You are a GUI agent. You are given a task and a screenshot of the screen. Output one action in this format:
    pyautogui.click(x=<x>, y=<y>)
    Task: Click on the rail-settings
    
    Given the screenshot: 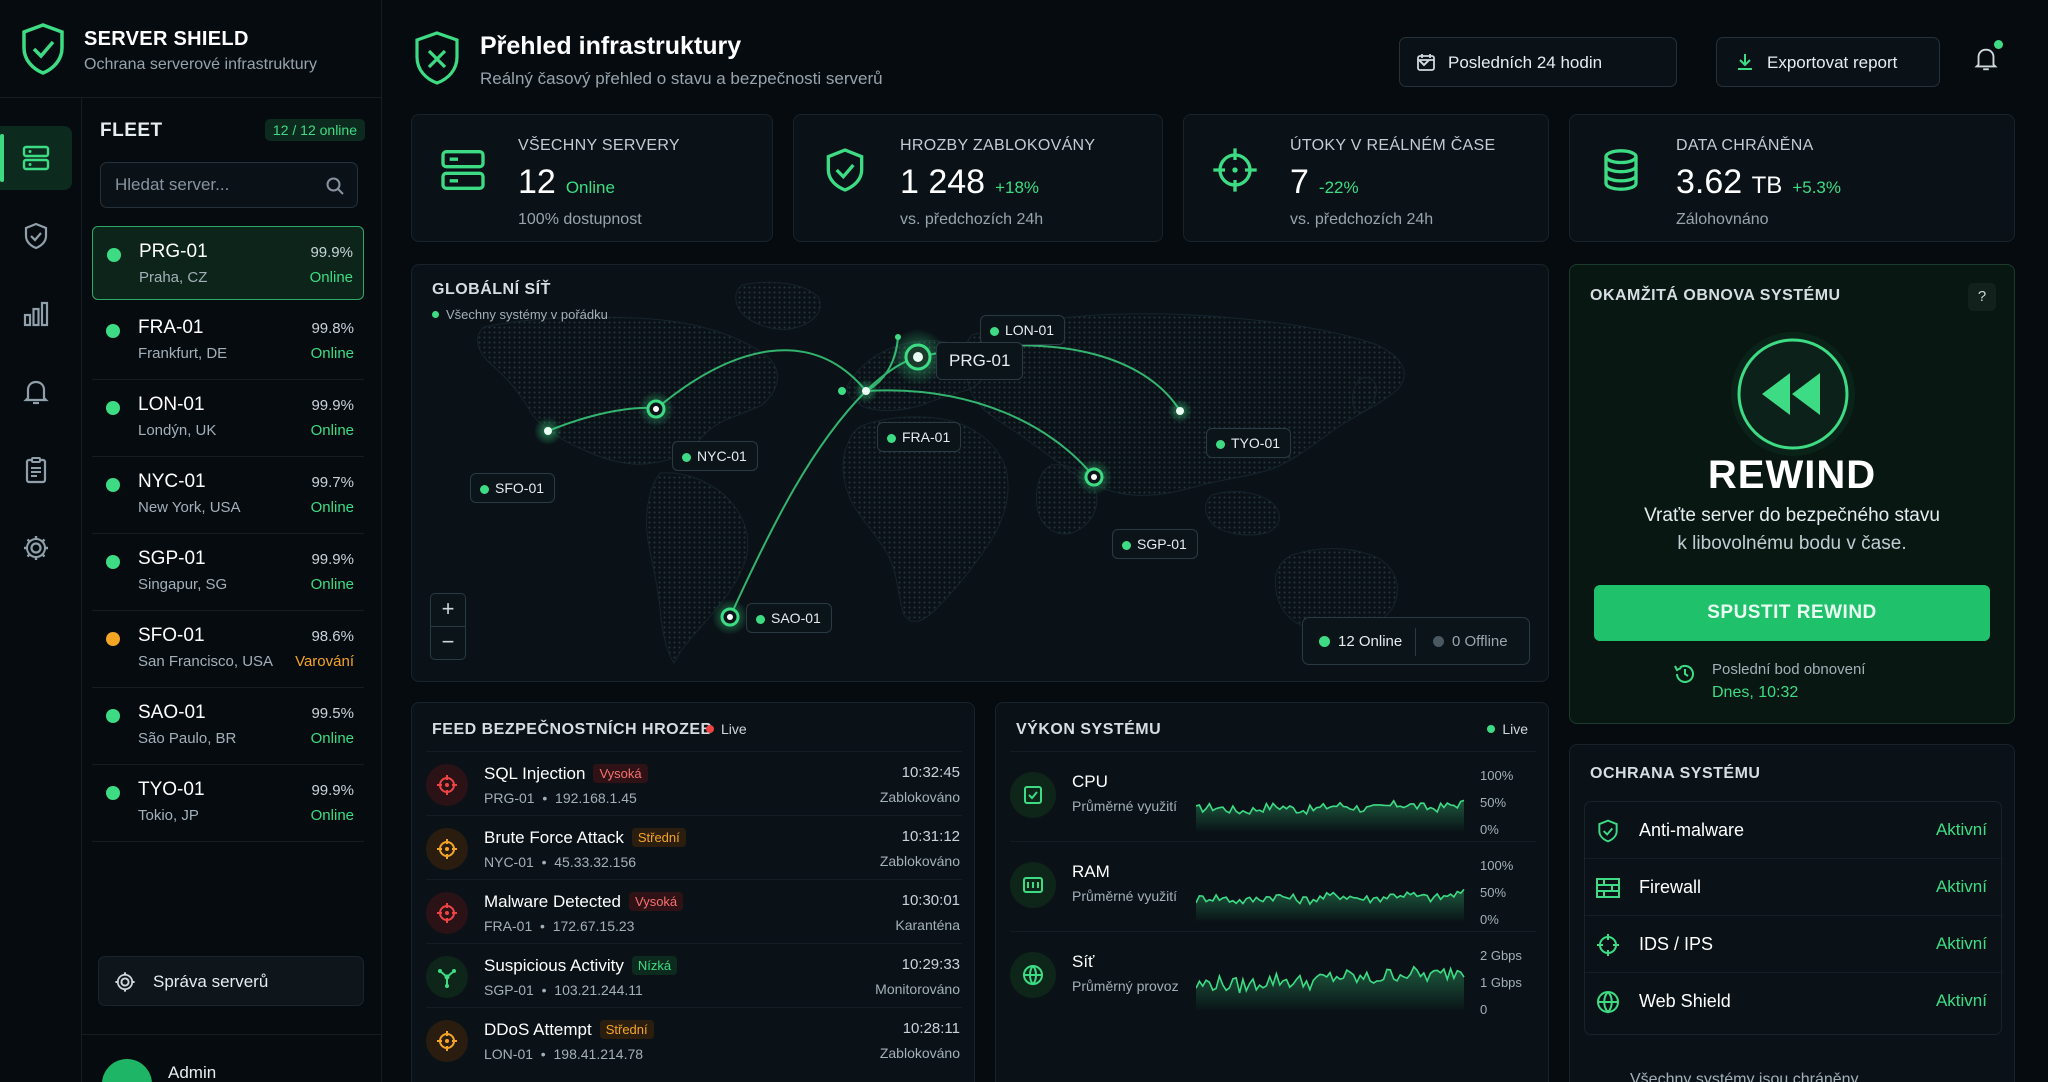 What is the action you would take?
    pyautogui.click(x=36, y=548)
    